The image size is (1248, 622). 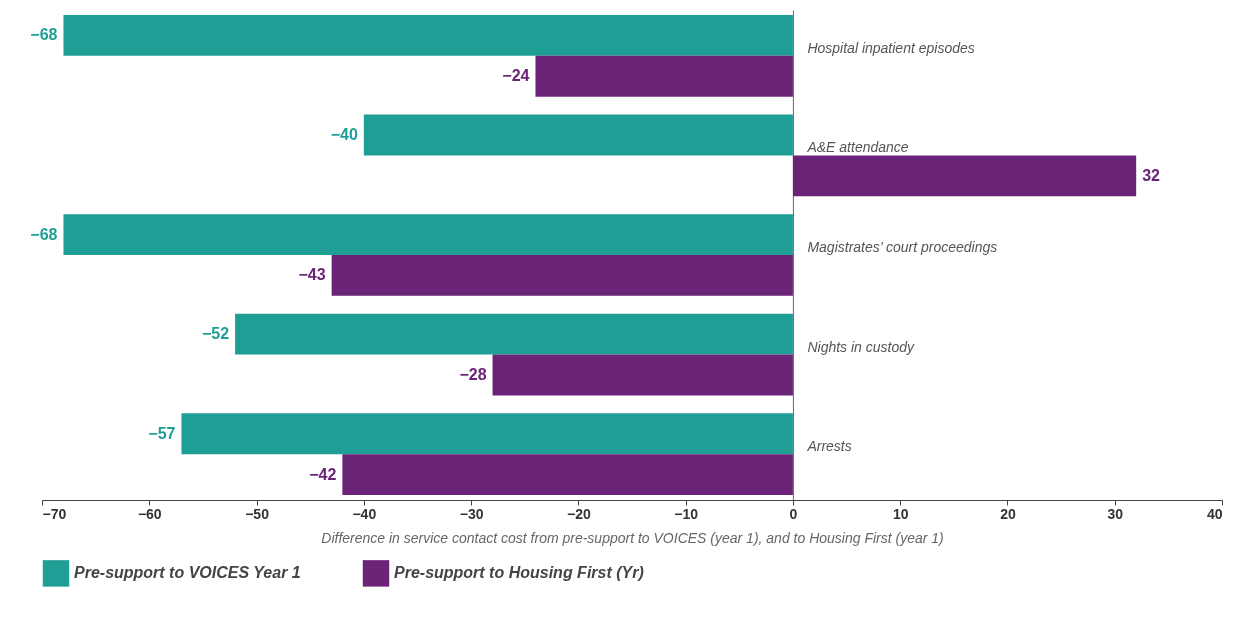 What do you see at coordinates (473, 375) in the screenshot?
I see `data-label: −28` at bounding box center [473, 375].